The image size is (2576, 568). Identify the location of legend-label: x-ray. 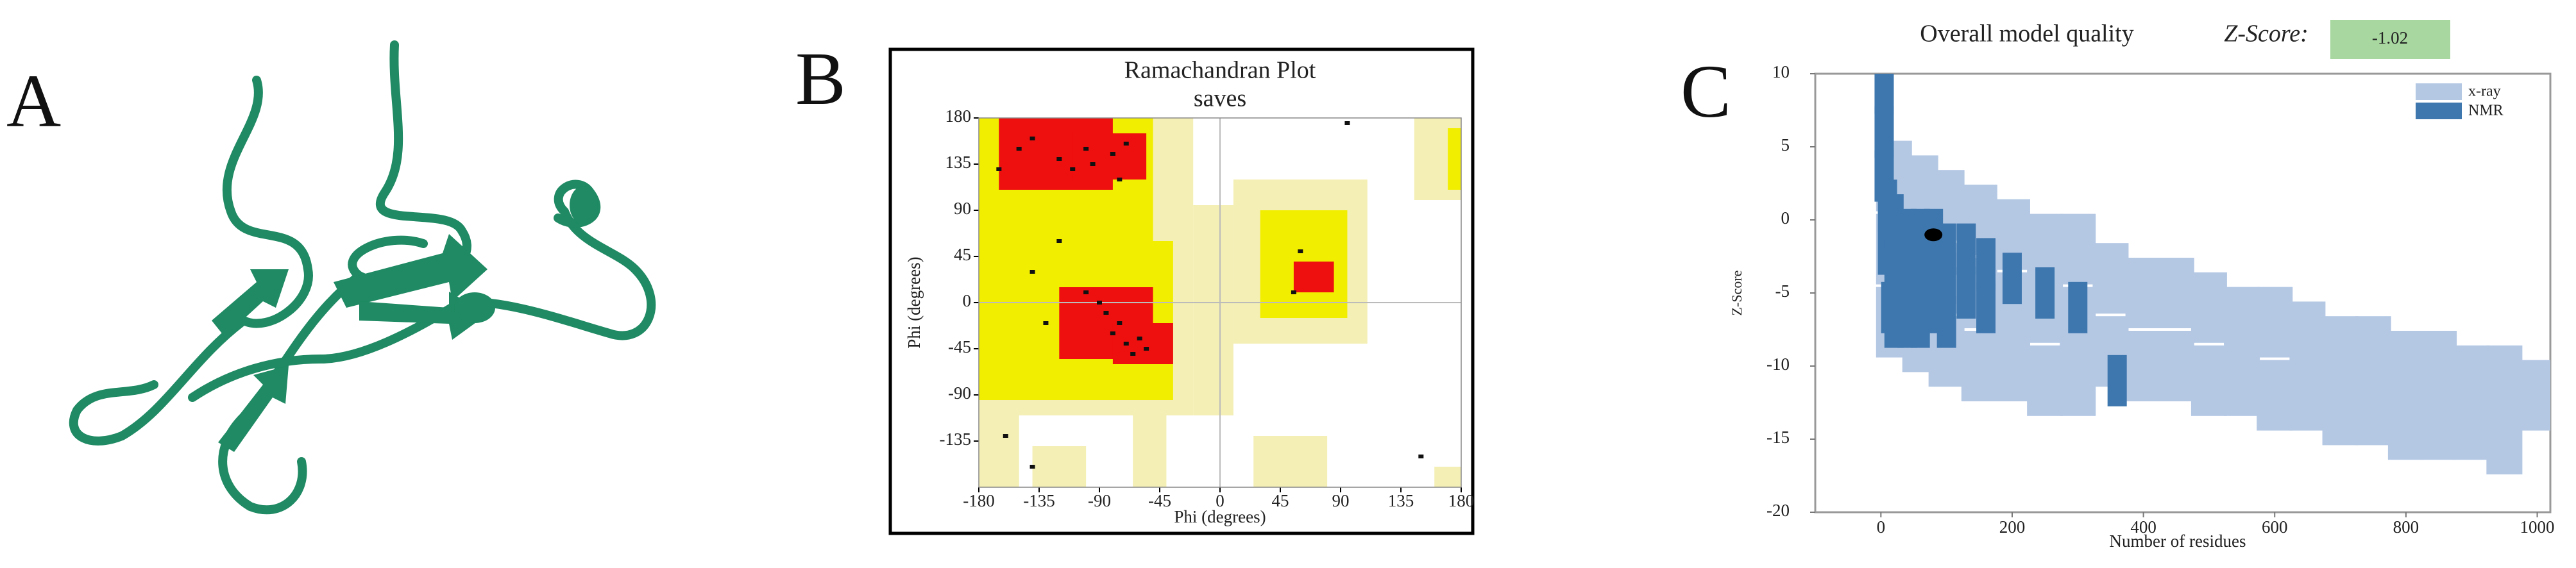
(2484, 92).